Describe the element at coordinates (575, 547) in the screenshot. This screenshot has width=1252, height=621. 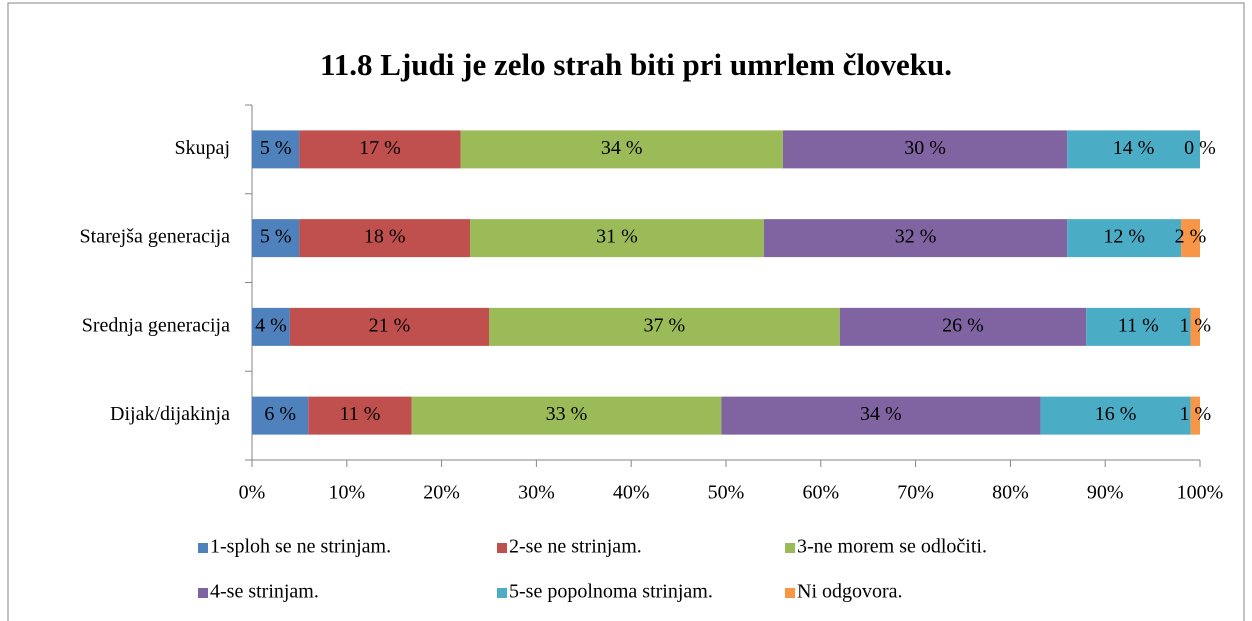
I see `legend-label: 2-se ne strinjam.` at that location.